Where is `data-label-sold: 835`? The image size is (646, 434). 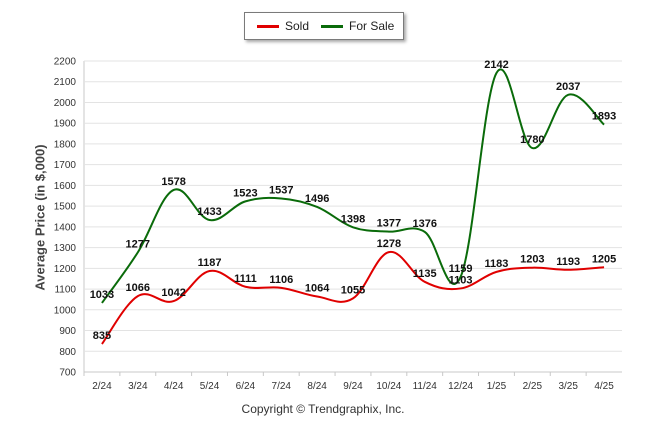 data-label-sold: 835 is located at coordinates (102, 336).